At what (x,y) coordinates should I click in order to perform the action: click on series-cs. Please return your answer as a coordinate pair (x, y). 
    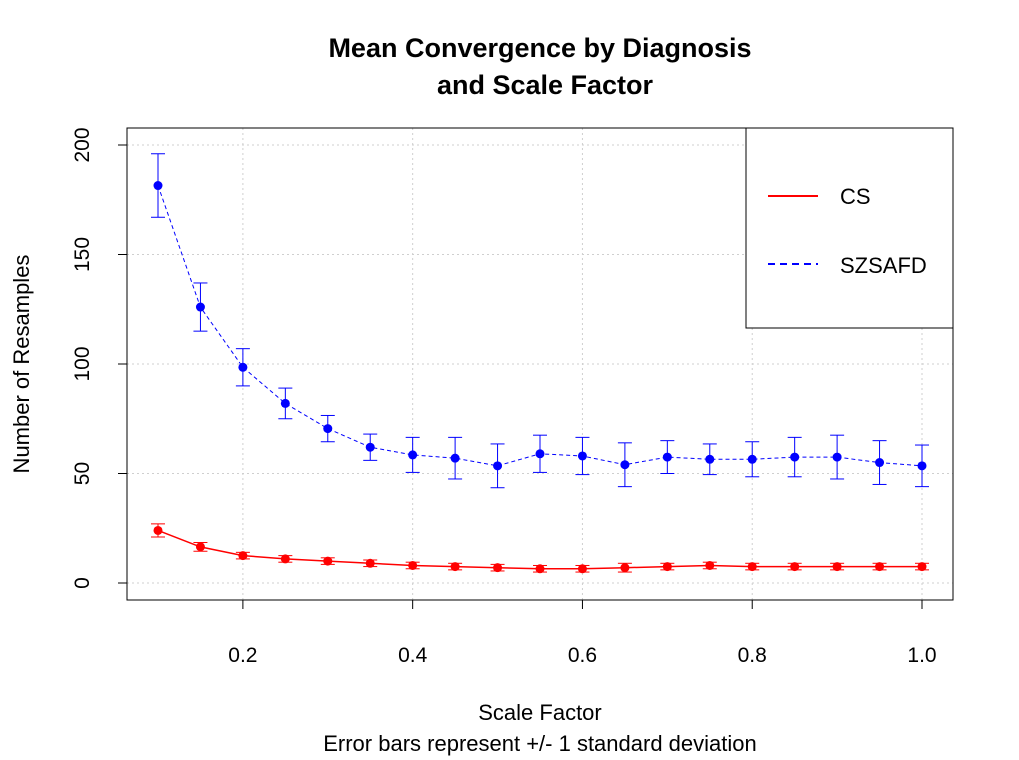
    Looking at the image, I should click on (540, 548).